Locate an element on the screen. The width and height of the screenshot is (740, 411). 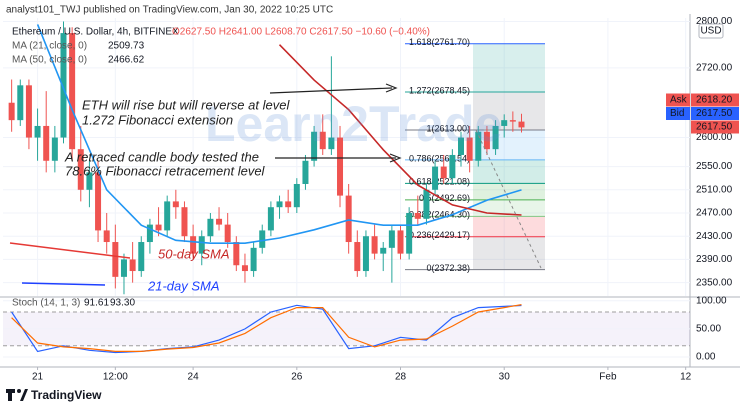
x-tick-label: 30 is located at coordinates (505, 377).